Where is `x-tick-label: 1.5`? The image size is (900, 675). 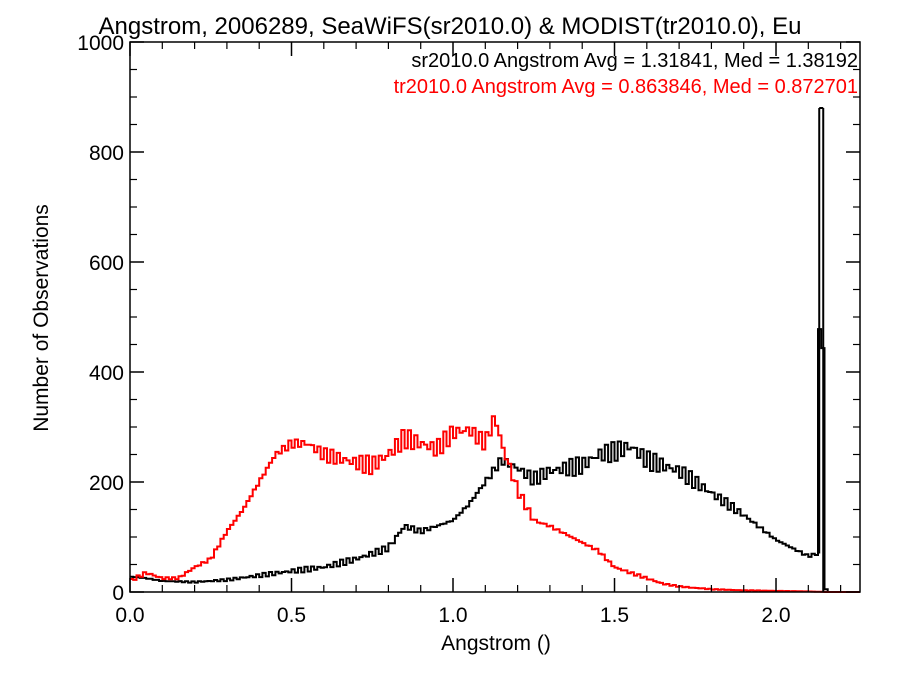
x-tick-label: 1.5 is located at coordinates (614, 615).